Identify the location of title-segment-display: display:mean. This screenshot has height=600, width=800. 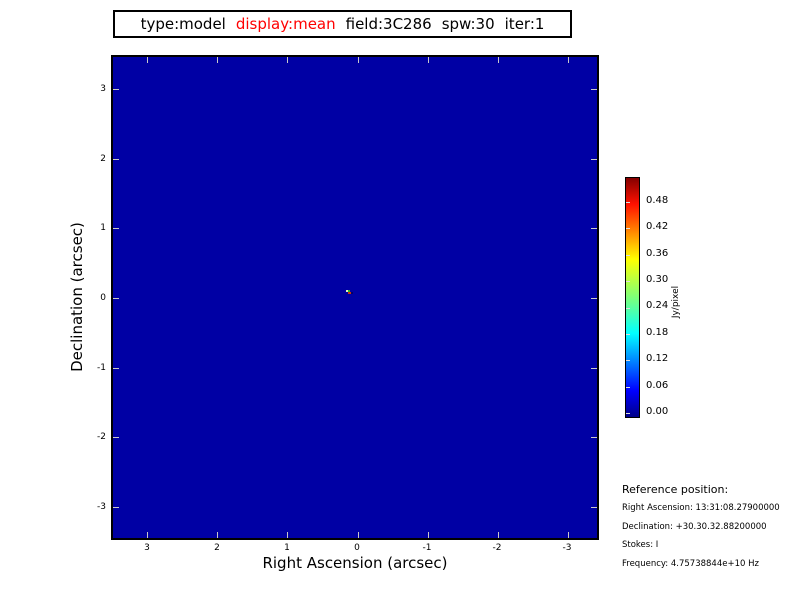
(285, 24).